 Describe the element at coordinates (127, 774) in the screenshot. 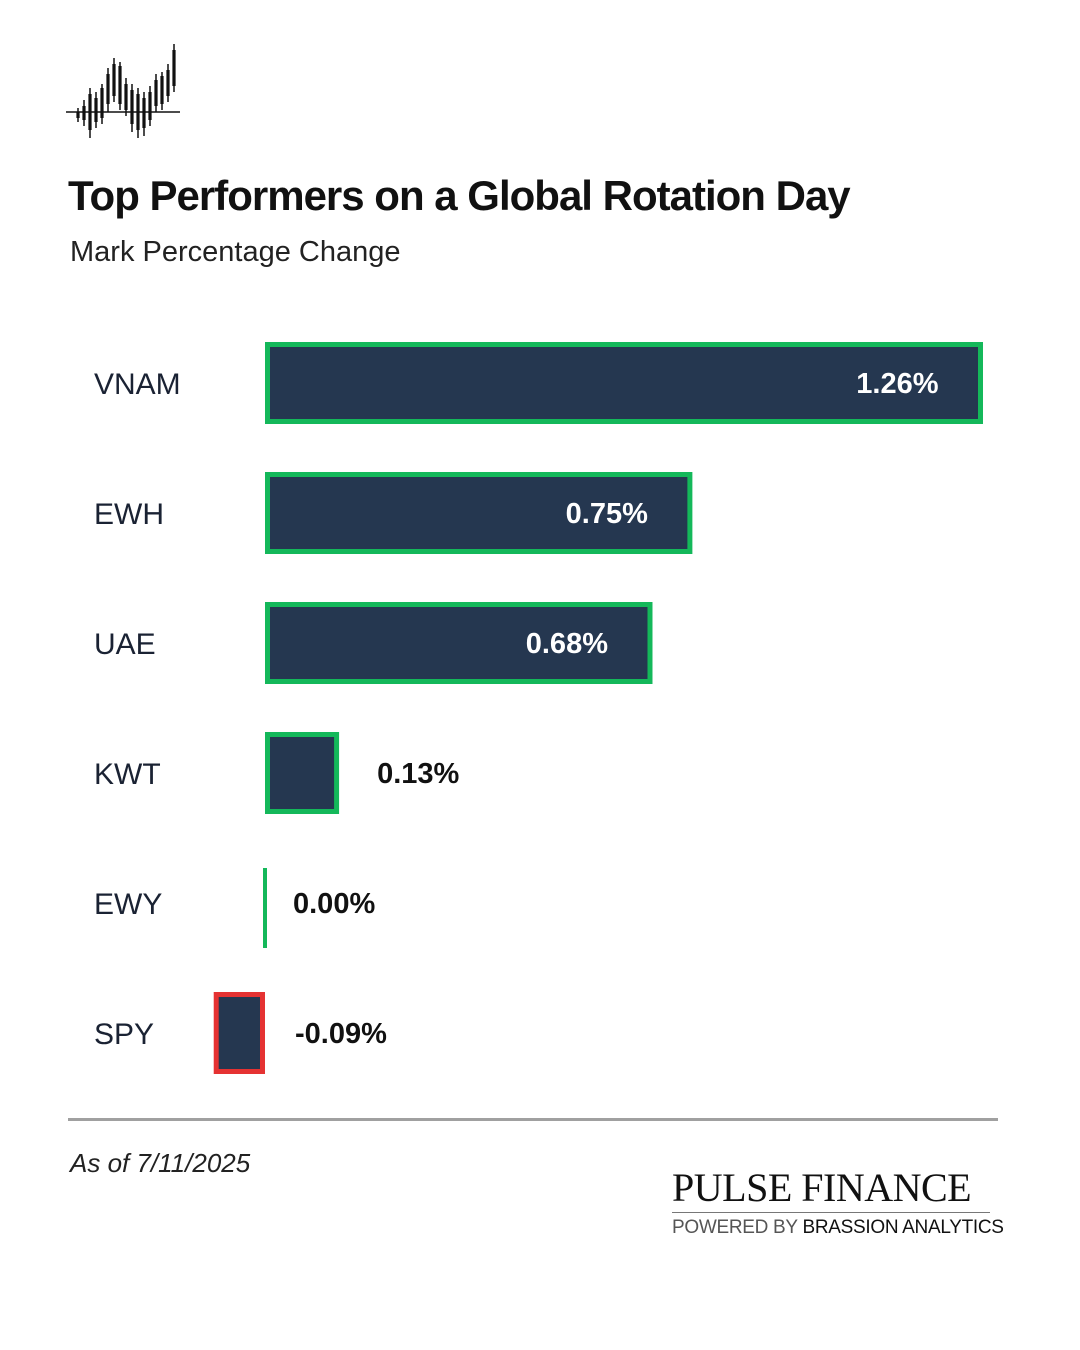

I see `category-label: KWT` at that location.